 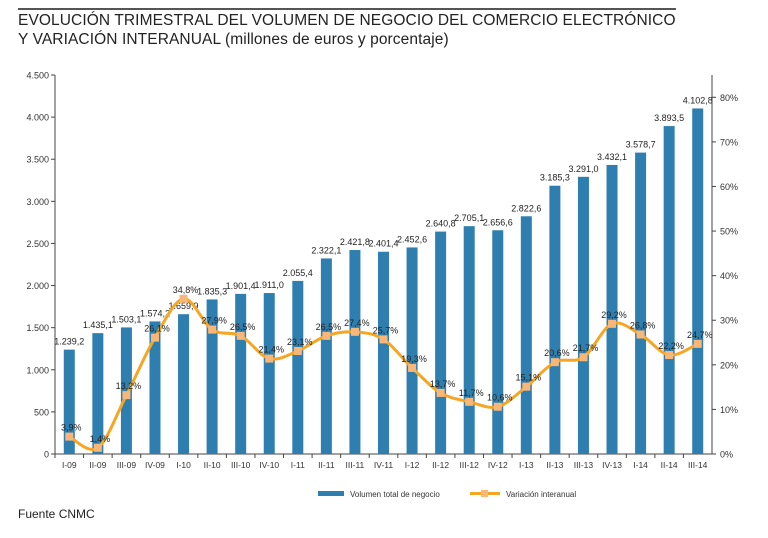 What do you see at coordinates (484, 493) in the screenshot?
I see `legend-line-marker` at bounding box center [484, 493].